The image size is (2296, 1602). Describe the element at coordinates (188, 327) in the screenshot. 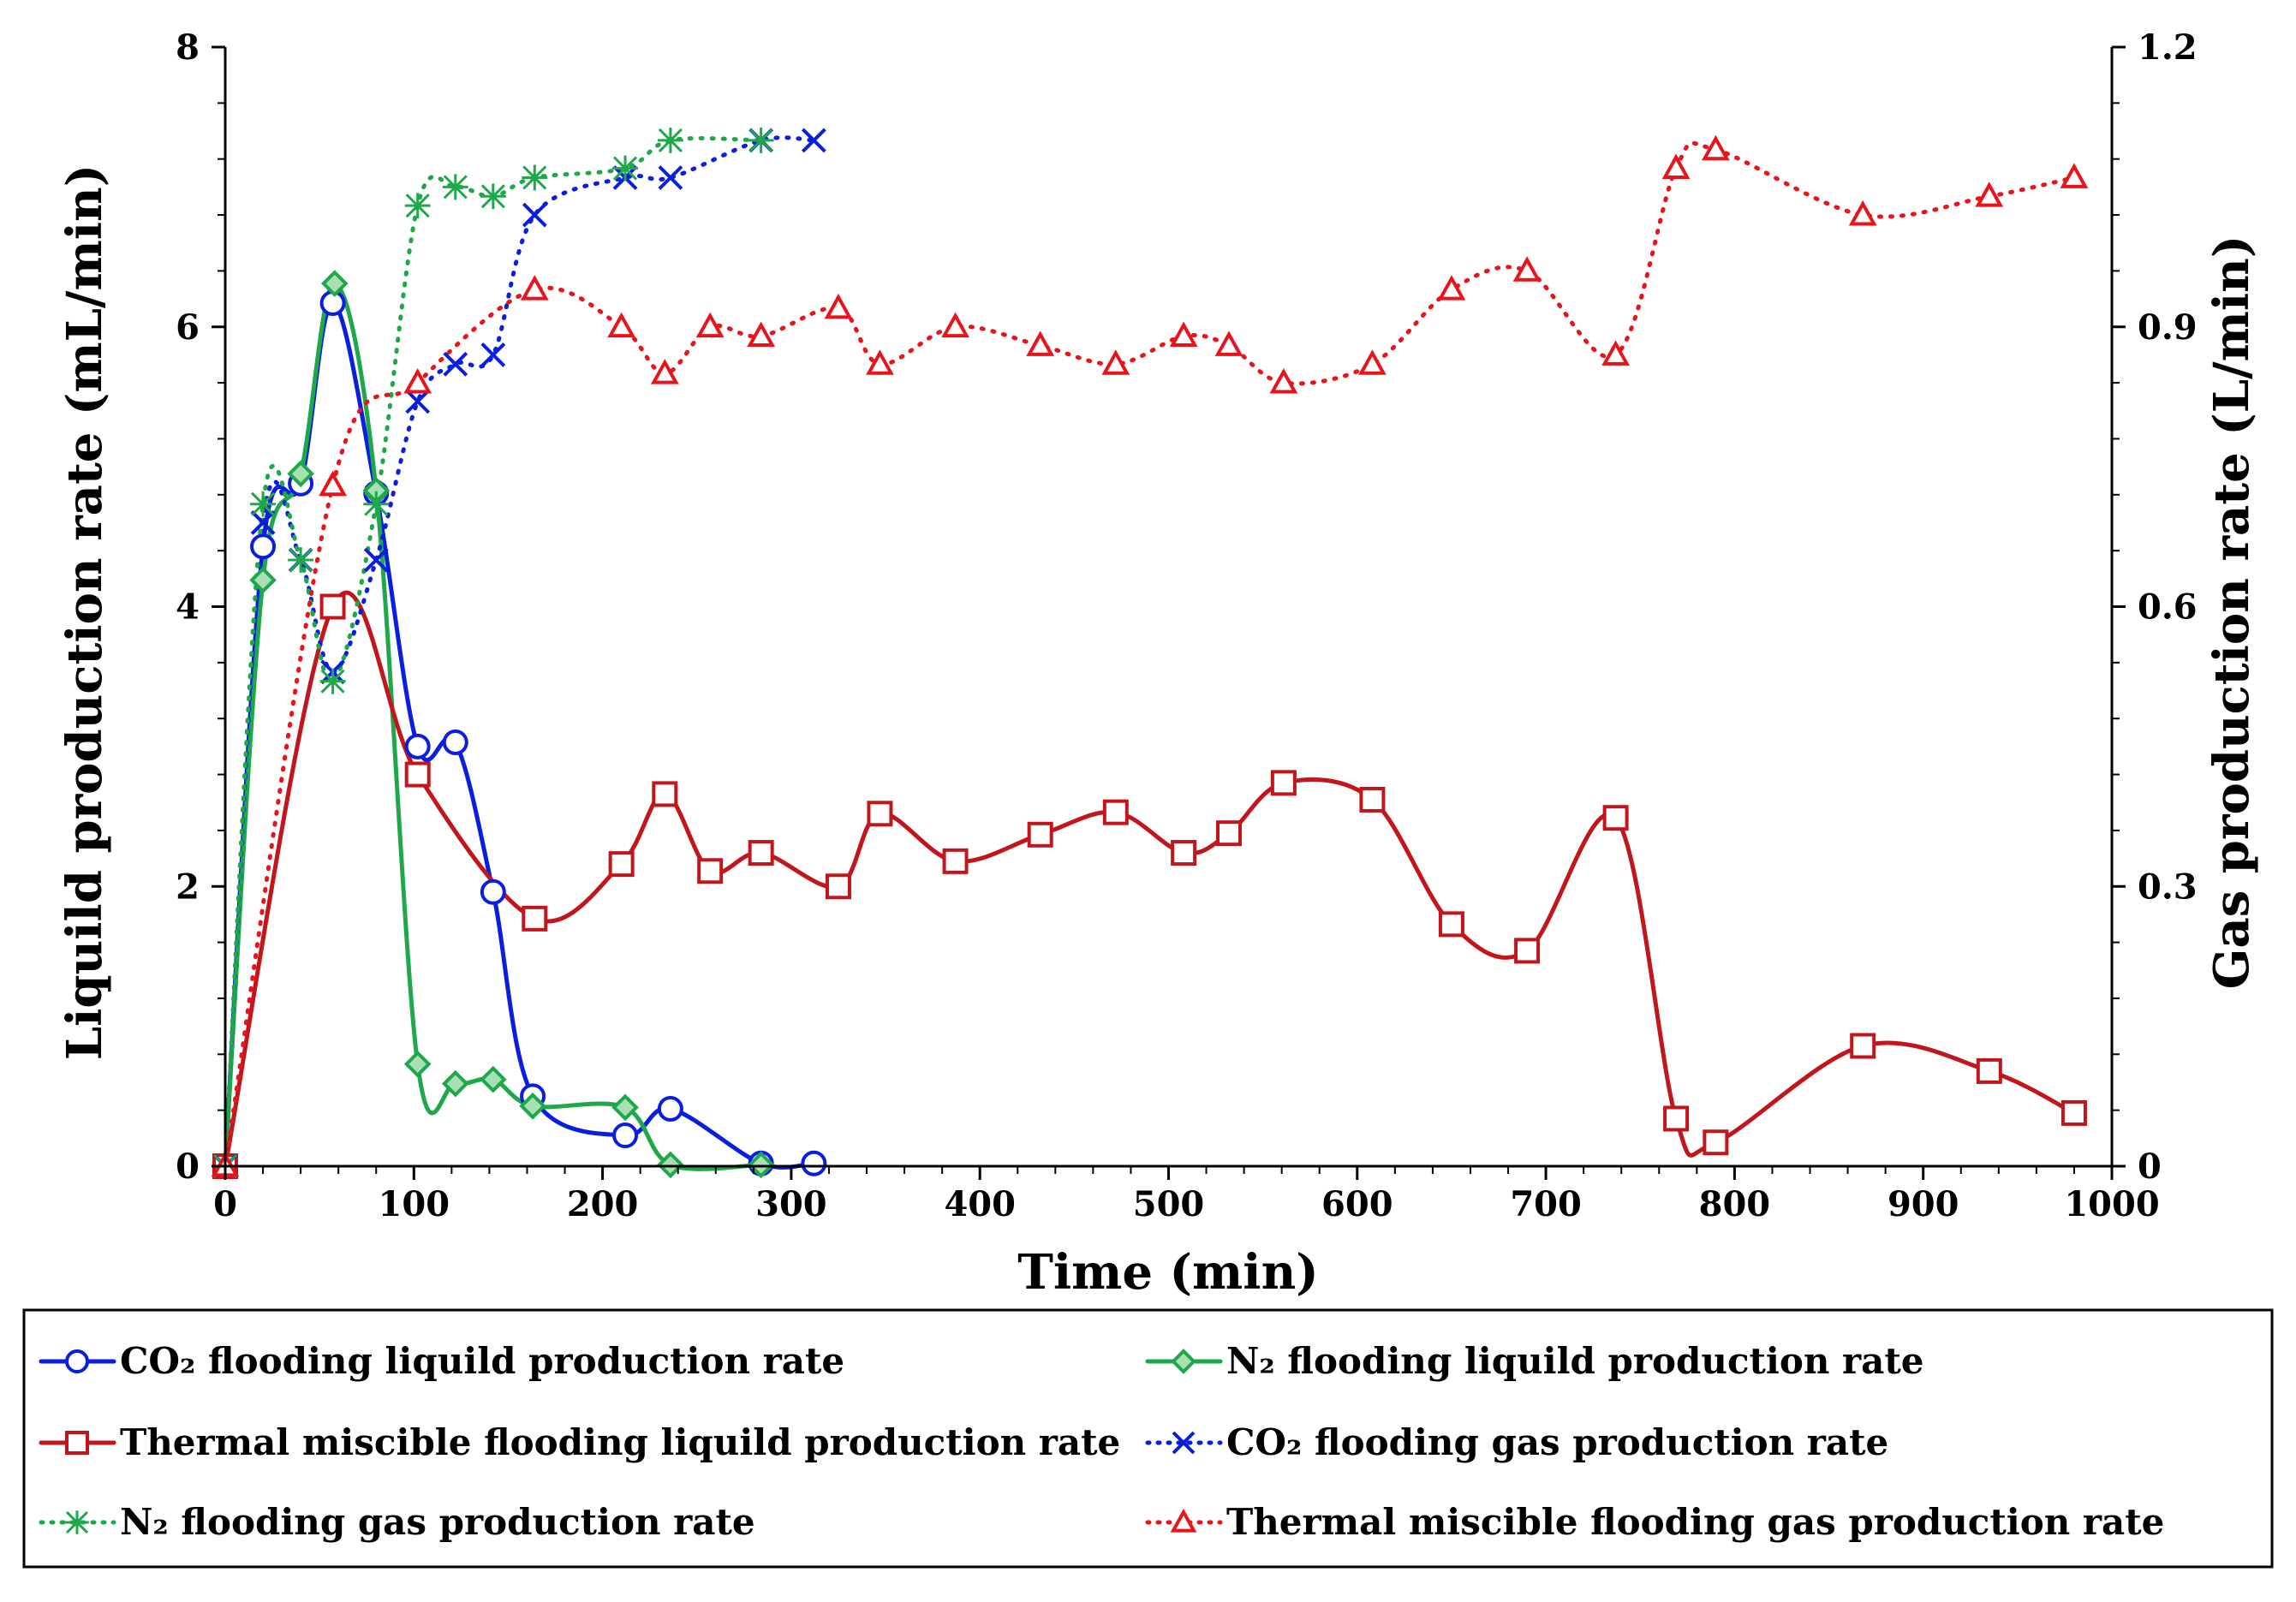

I see `y-left-tick-label: 6` at that location.